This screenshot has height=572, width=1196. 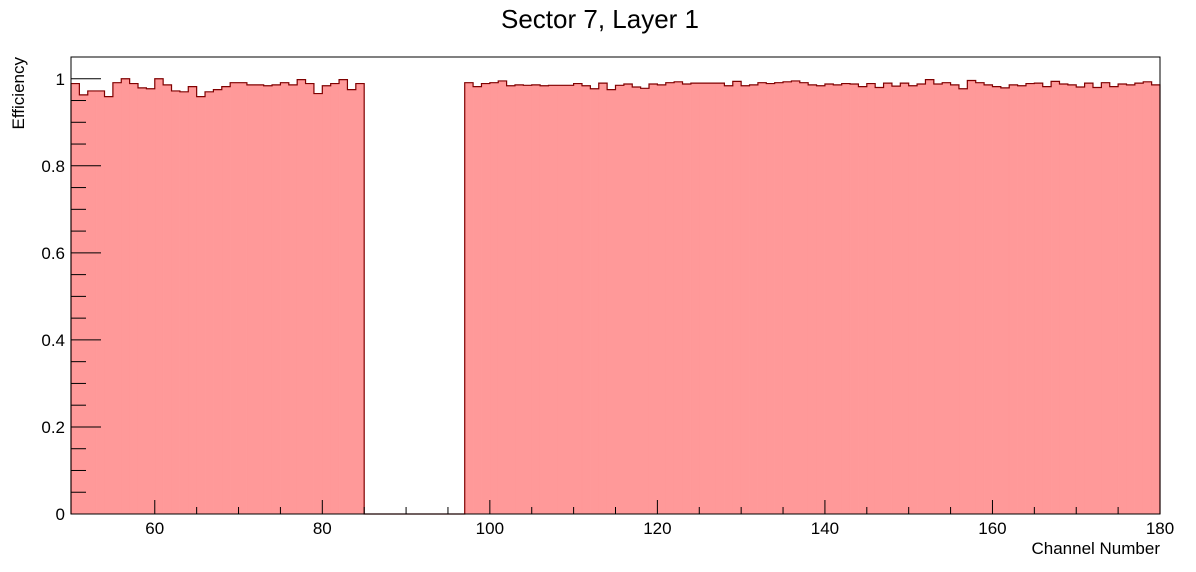 I want to click on y-tick-label: 0, so click(x=60, y=514).